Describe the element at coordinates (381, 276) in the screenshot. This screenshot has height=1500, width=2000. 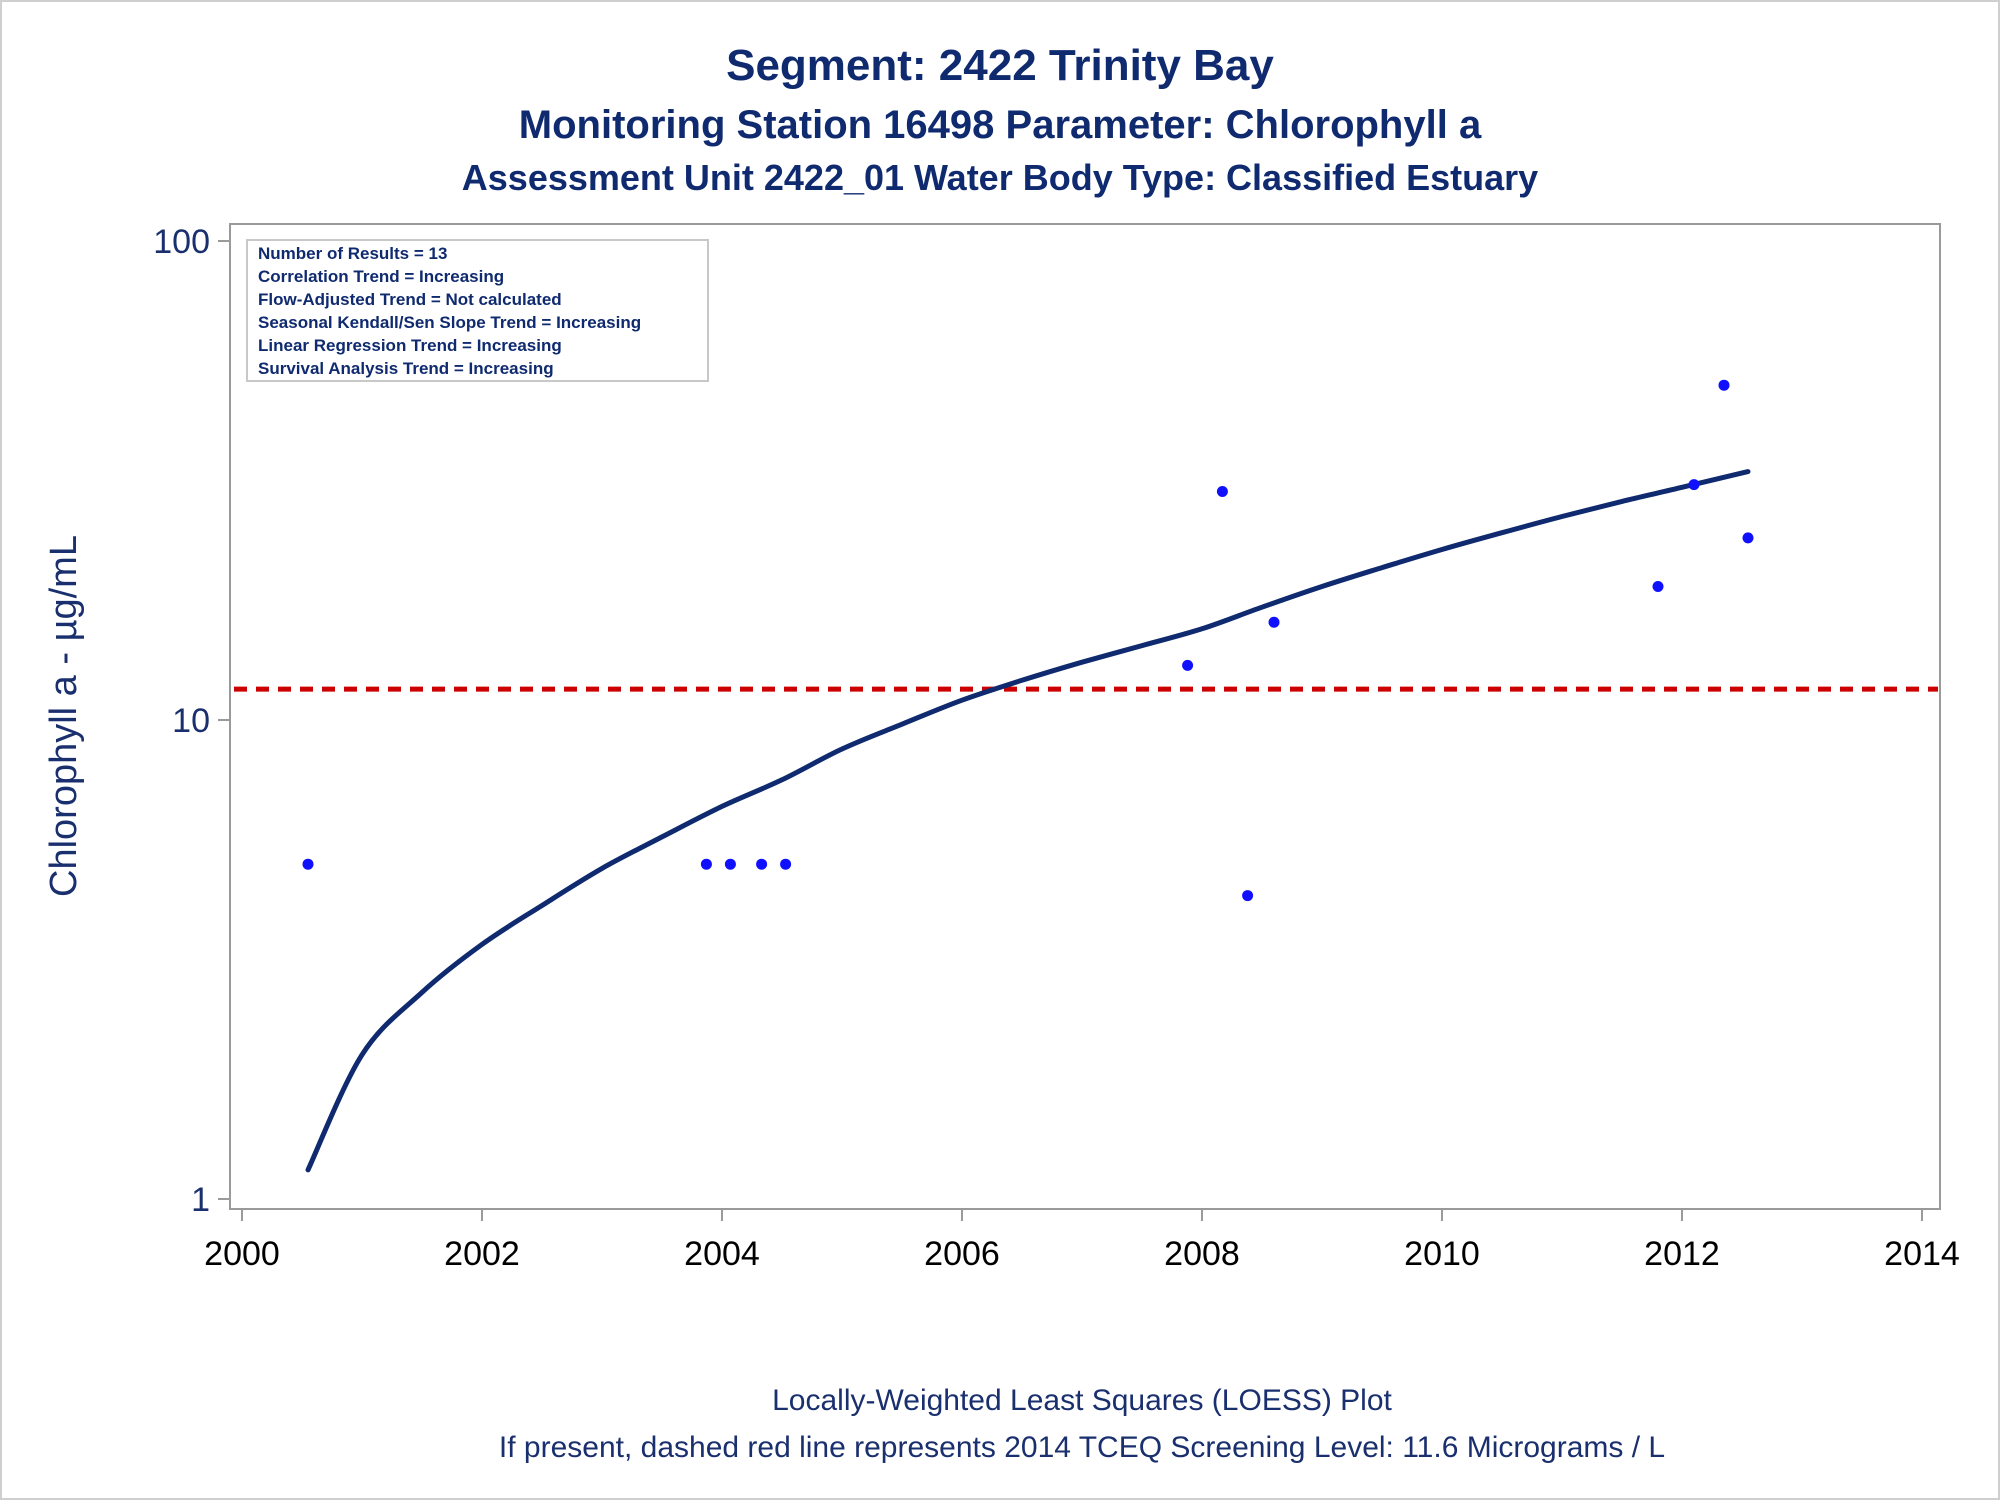
I see `stats-line-correlation: Correlation Trend = Increasing` at that location.